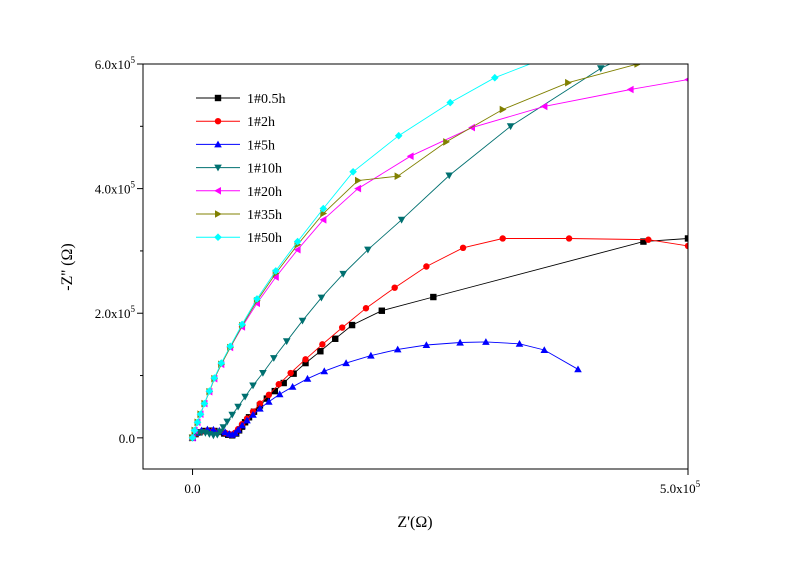  I want to click on legend-label: 1#0.5h, so click(266, 99).